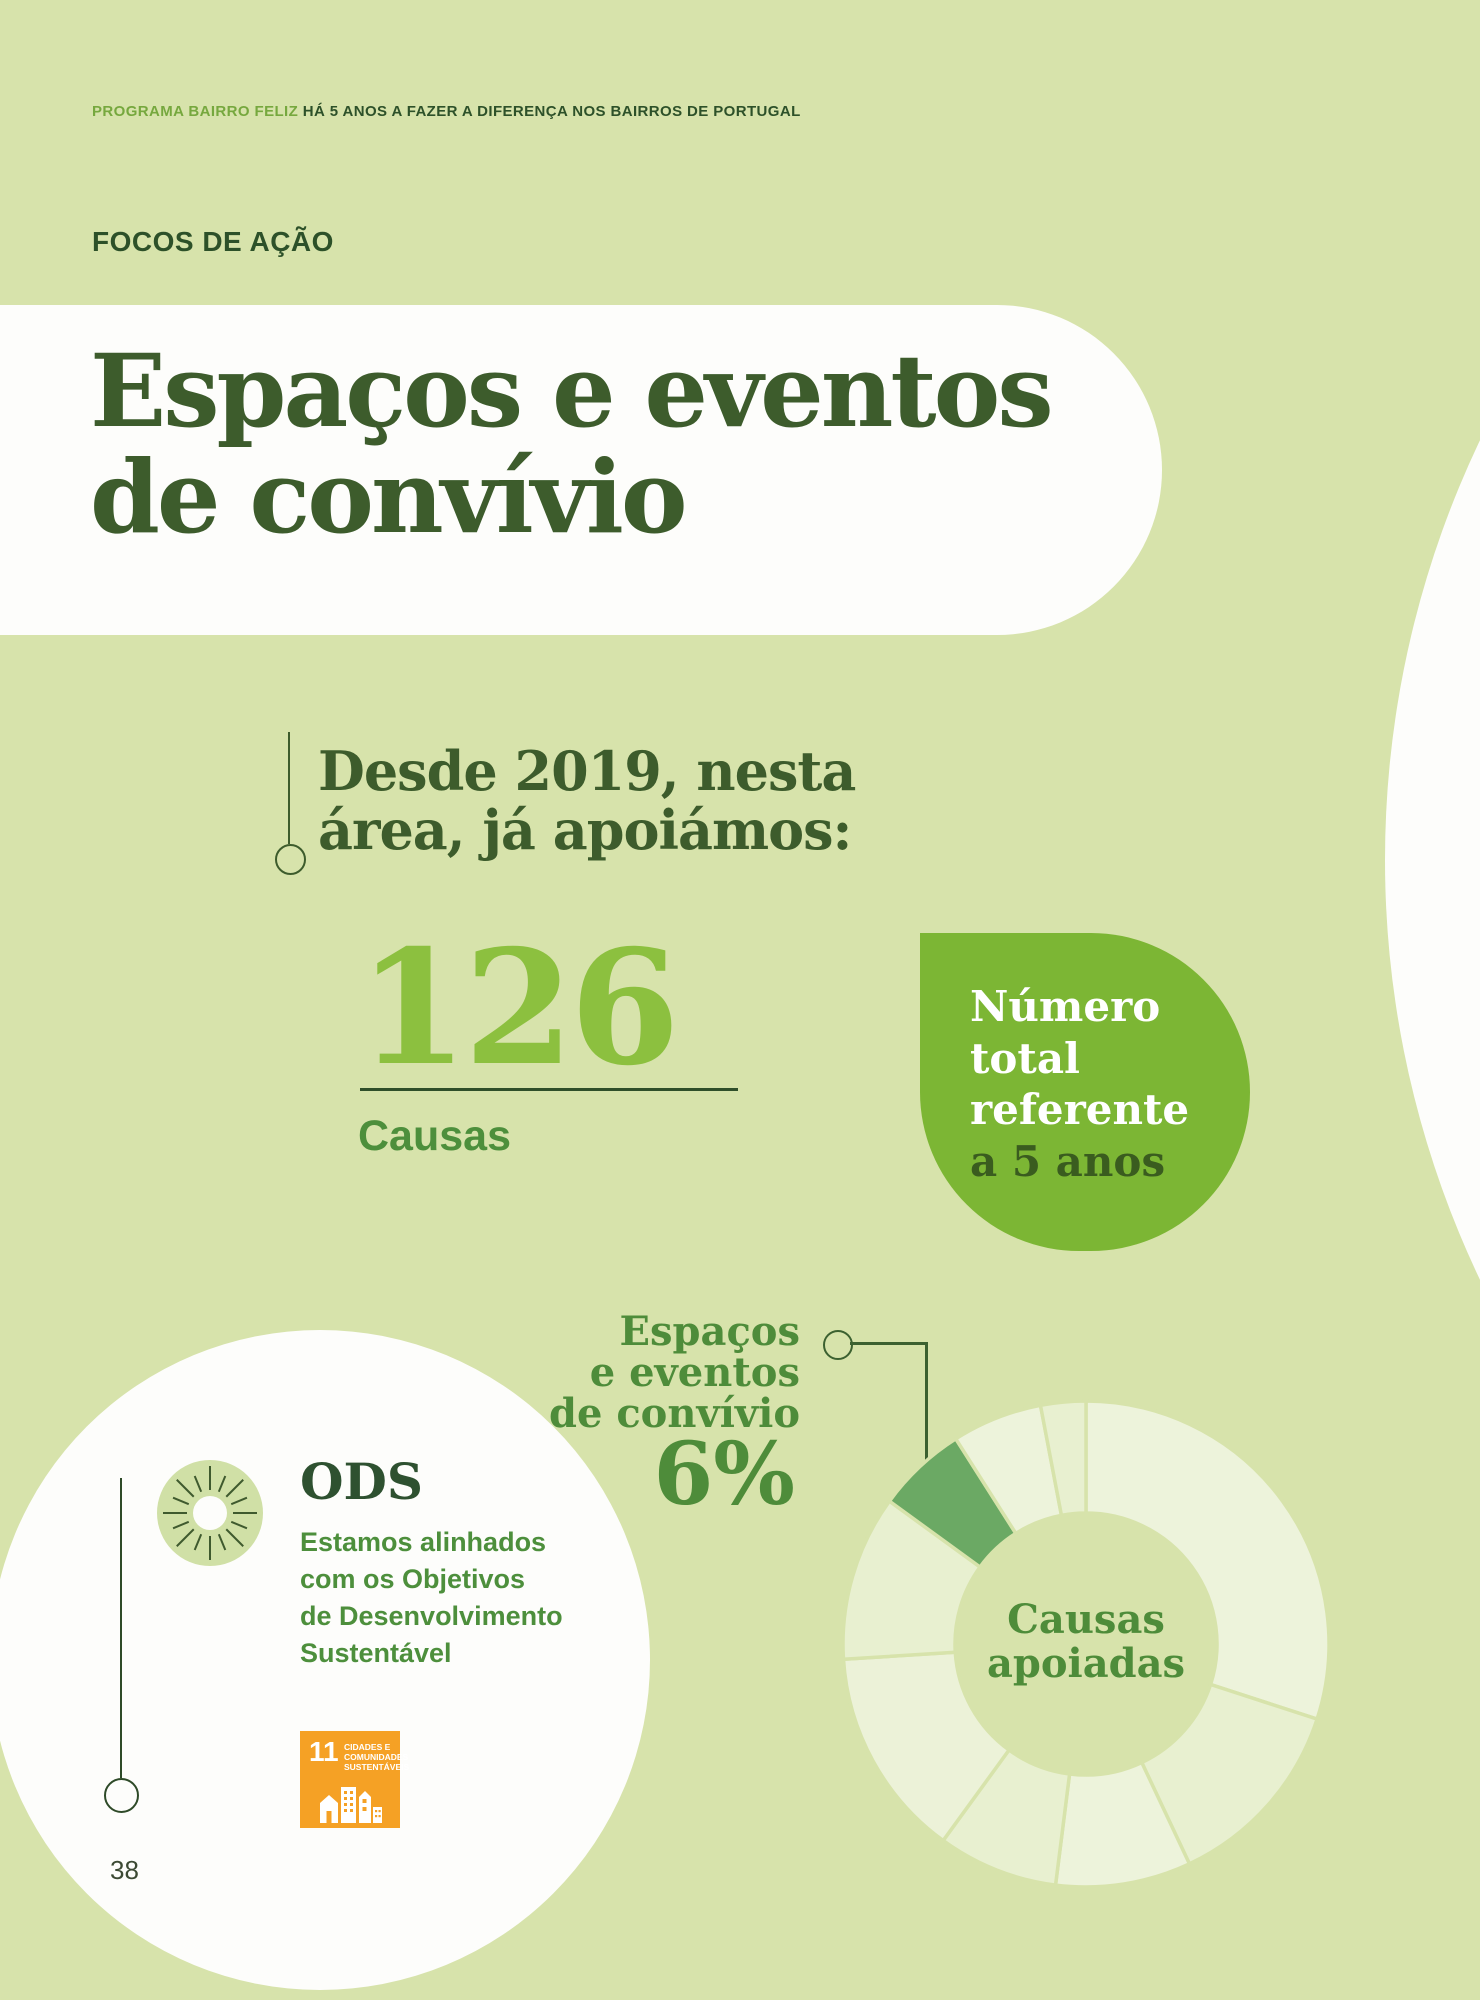 The width and height of the screenshot is (1480, 2000). I want to click on sdg-label-line1: CIDADES E, so click(367, 1747).